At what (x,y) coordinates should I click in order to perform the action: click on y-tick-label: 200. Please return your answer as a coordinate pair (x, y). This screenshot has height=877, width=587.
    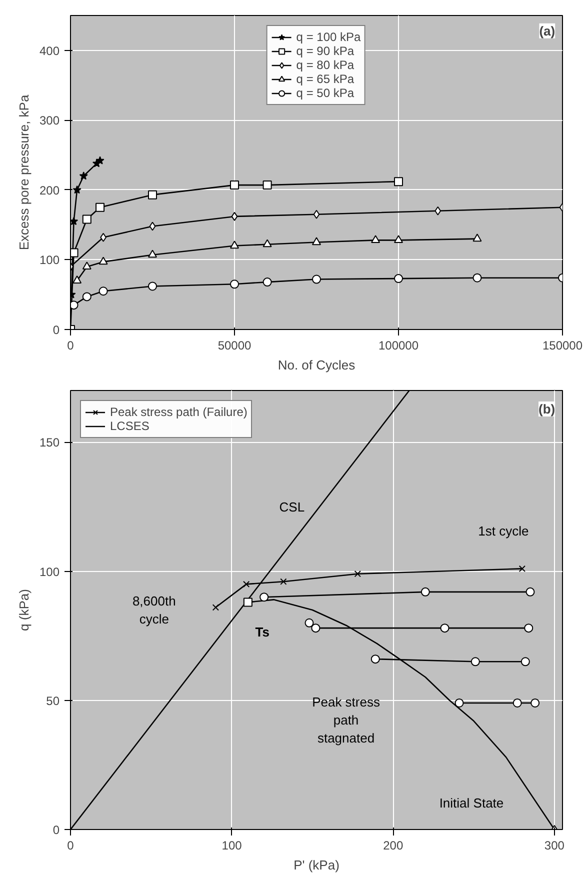
    Looking at the image, I should click on (49, 190).